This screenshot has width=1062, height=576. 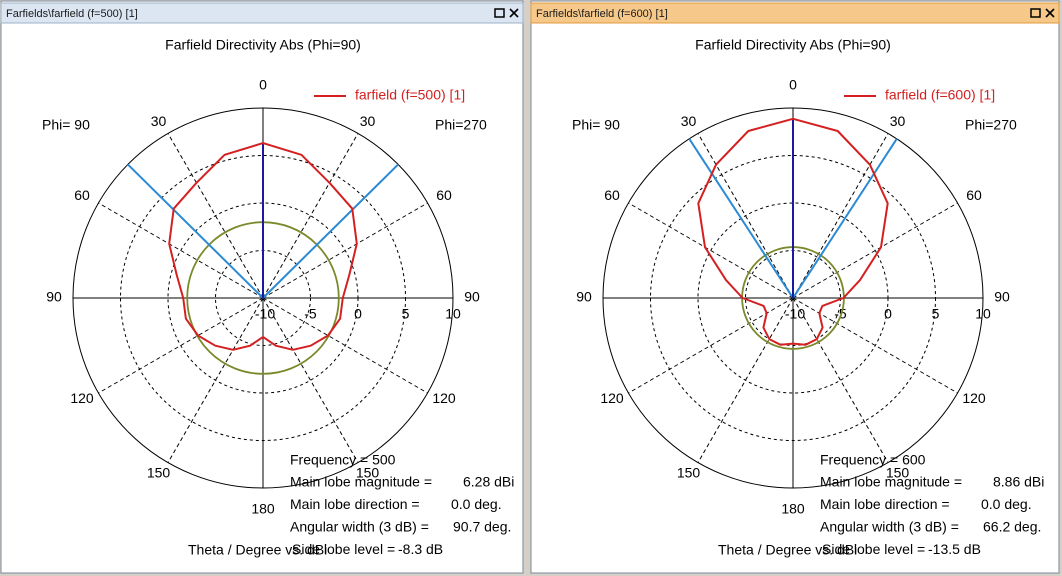 What do you see at coordinates (420, 549) in the screenshot?
I see `info-value: -8.3 dB` at bounding box center [420, 549].